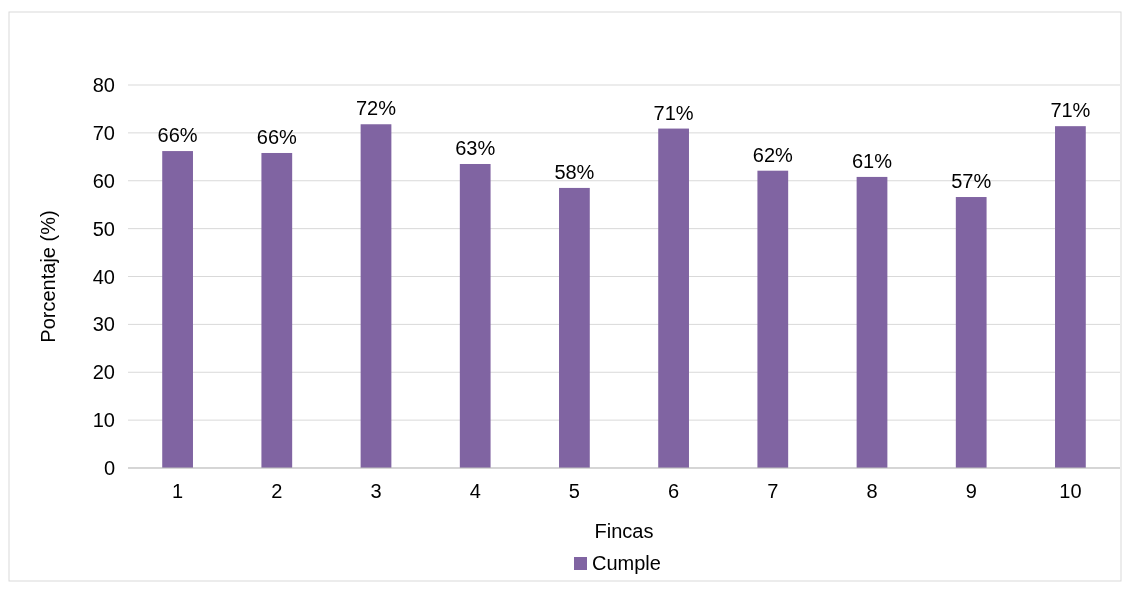 The height and width of the screenshot is (590, 1130). Describe the element at coordinates (103, 324) in the screenshot. I see `y-tick-label: 30` at that location.